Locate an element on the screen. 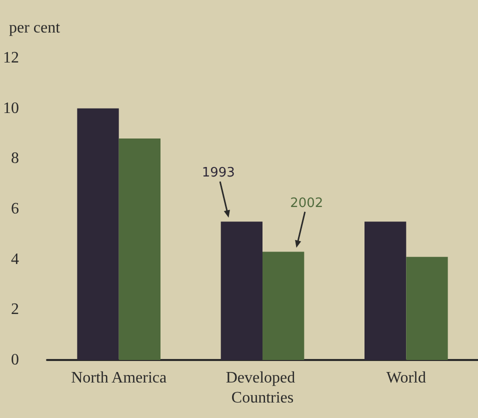 The image size is (478, 418). x-tick-label: Developed Countries is located at coordinates (263, 388).